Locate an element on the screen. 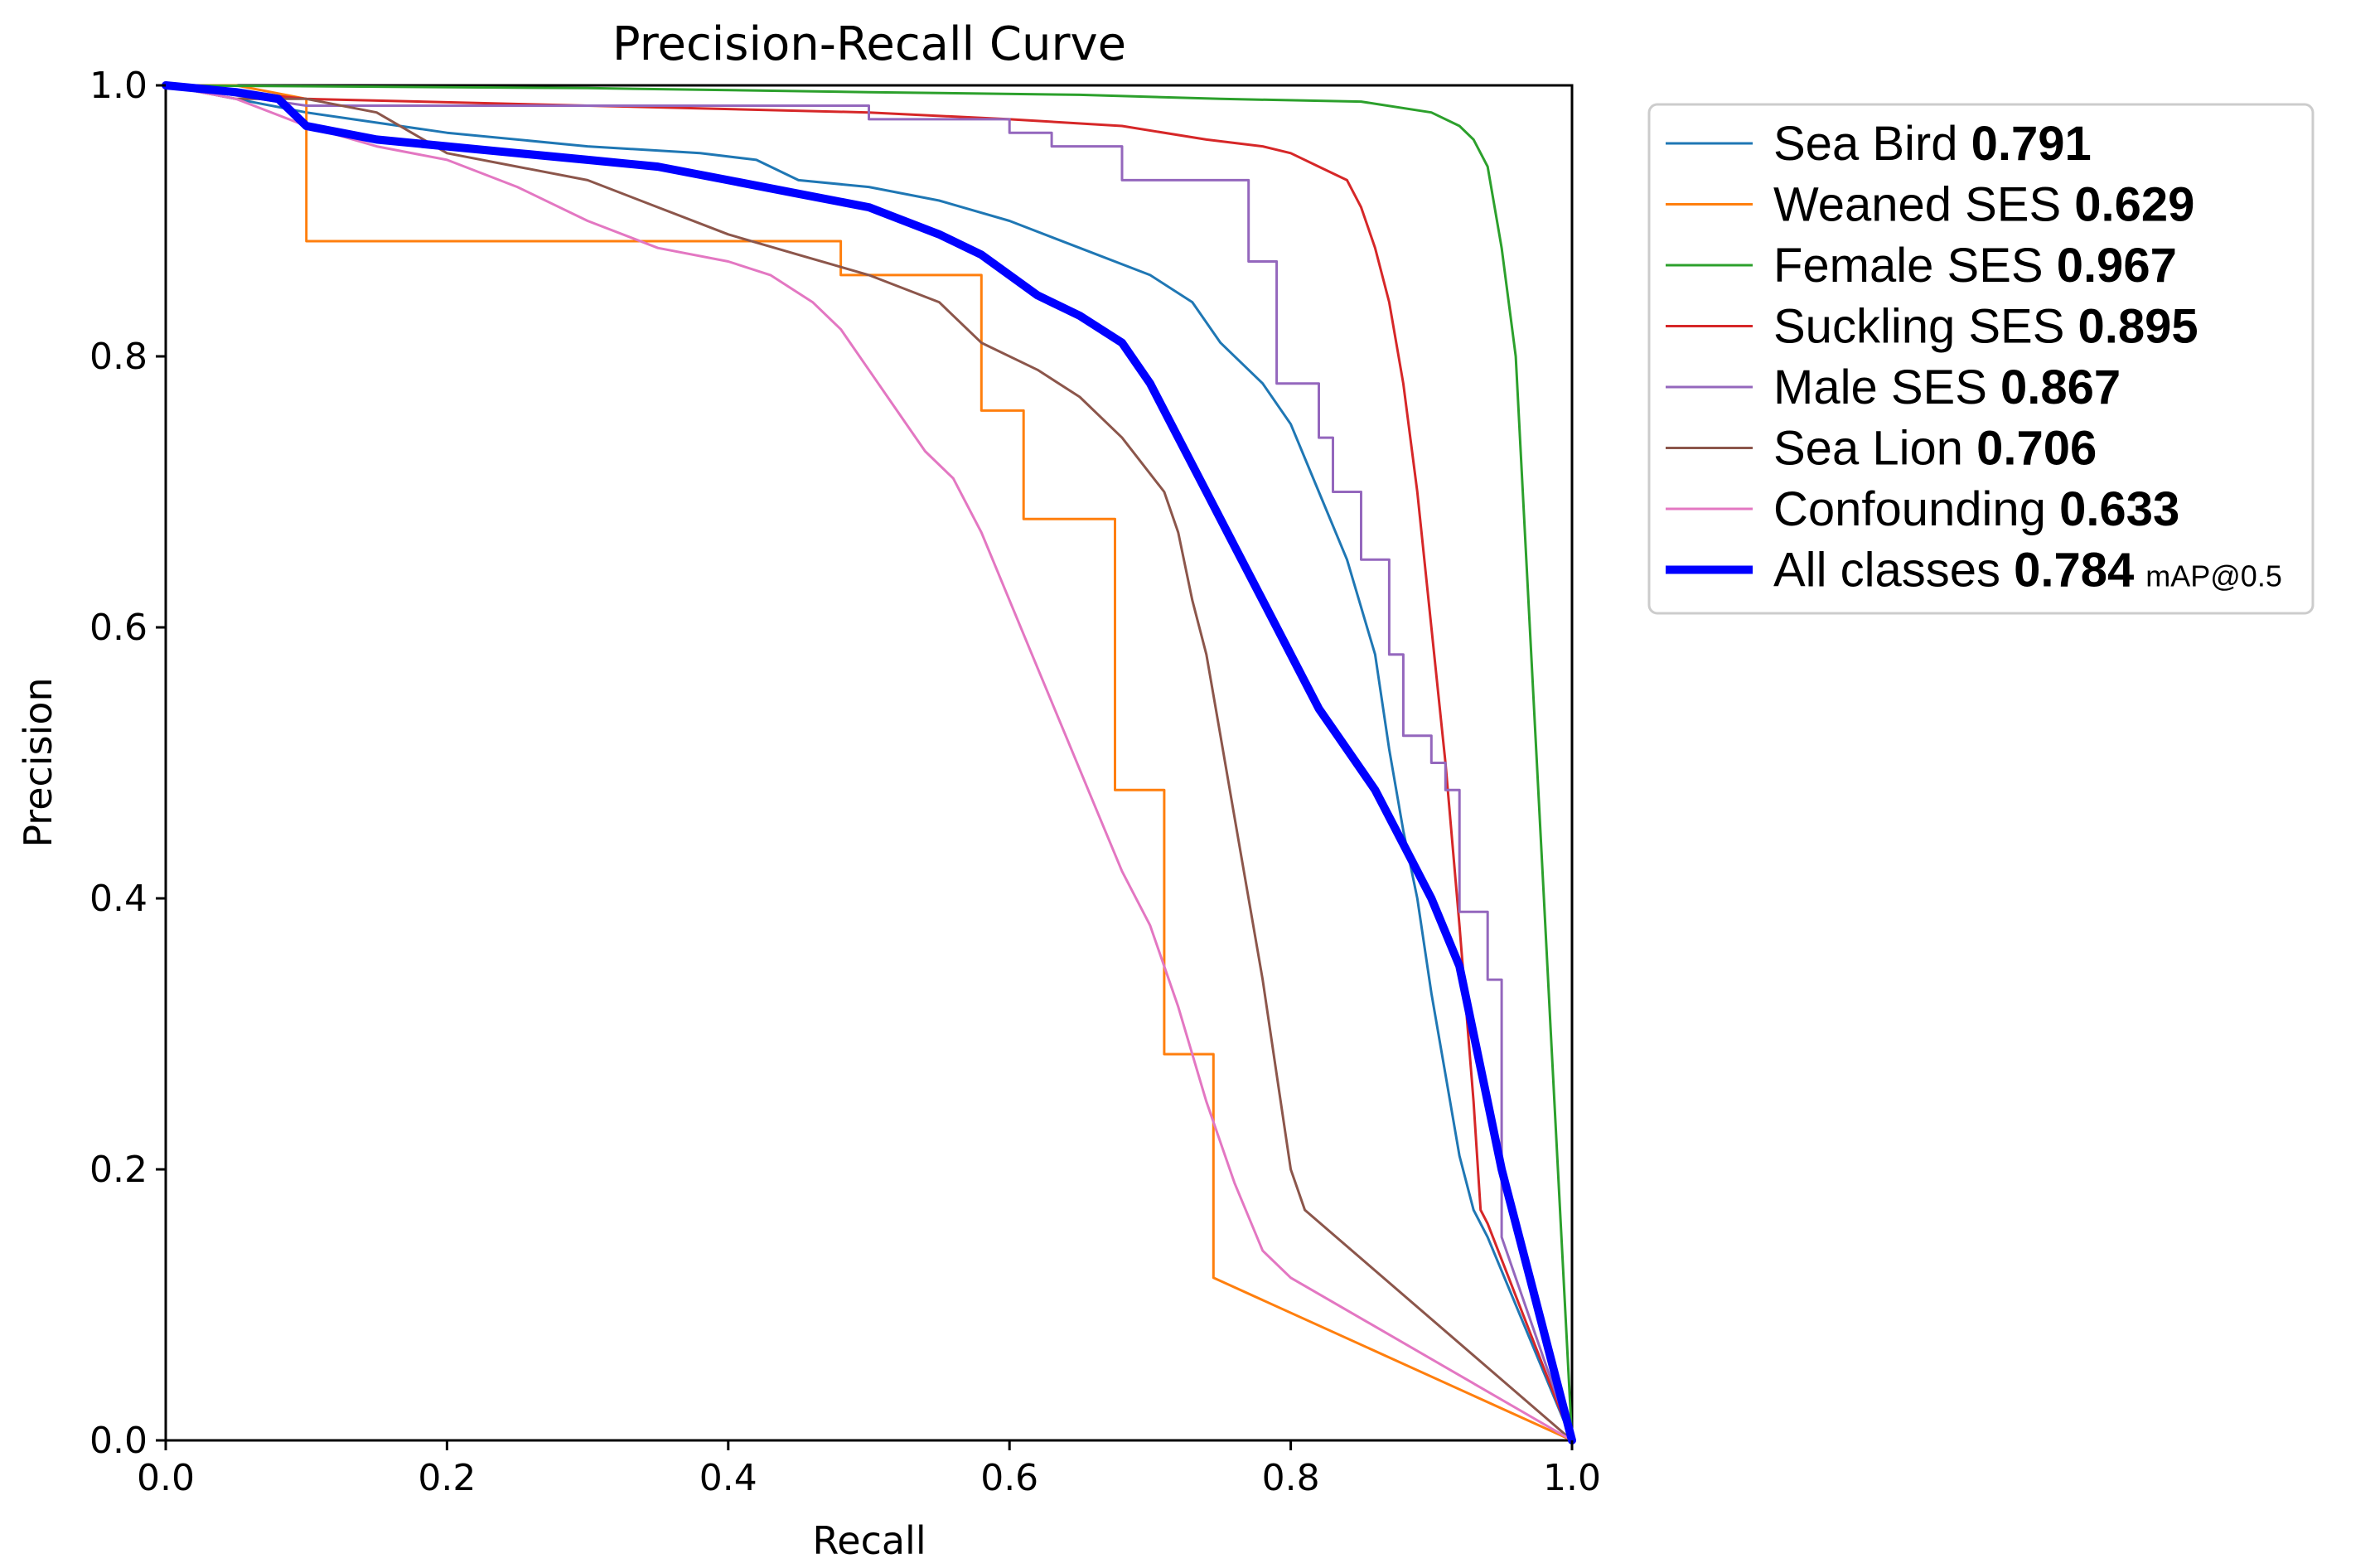 This screenshot has width=2375, height=1568. legend-entry: Female SES 0.967 is located at coordinates (1975, 266).